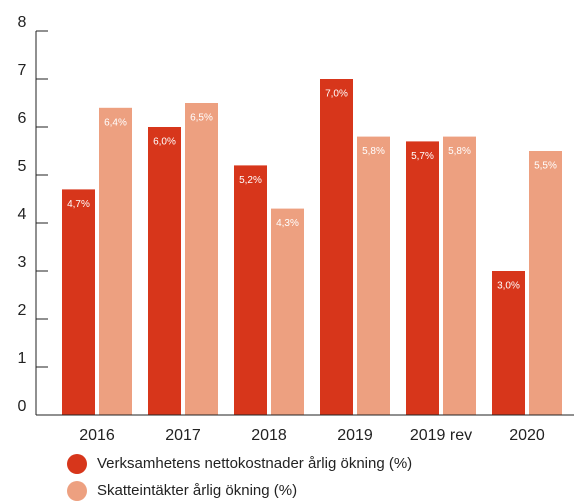 The width and height of the screenshot is (574, 501). Describe the element at coordinates (22, 262) in the screenshot. I see `y-tick-label: 3` at that location.